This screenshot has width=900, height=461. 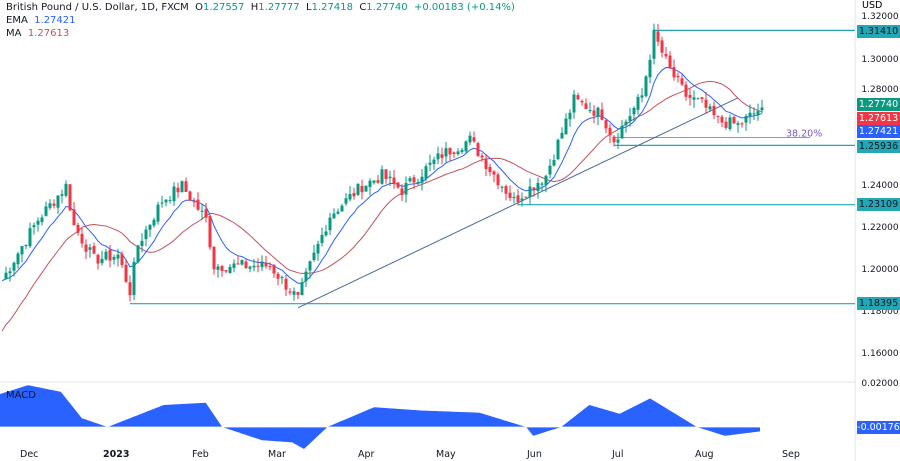 I want to click on currency-label: USD, so click(x=872, y=5).